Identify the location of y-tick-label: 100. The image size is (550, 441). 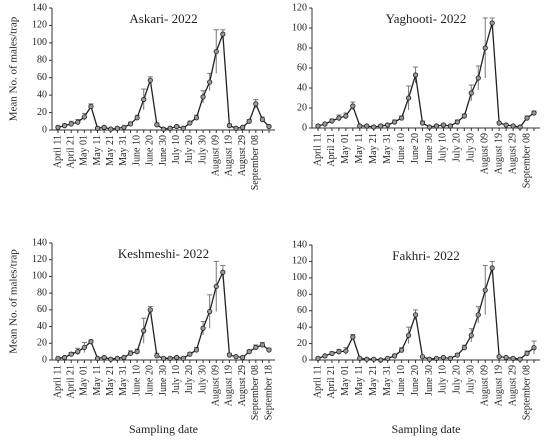
(39, 42).